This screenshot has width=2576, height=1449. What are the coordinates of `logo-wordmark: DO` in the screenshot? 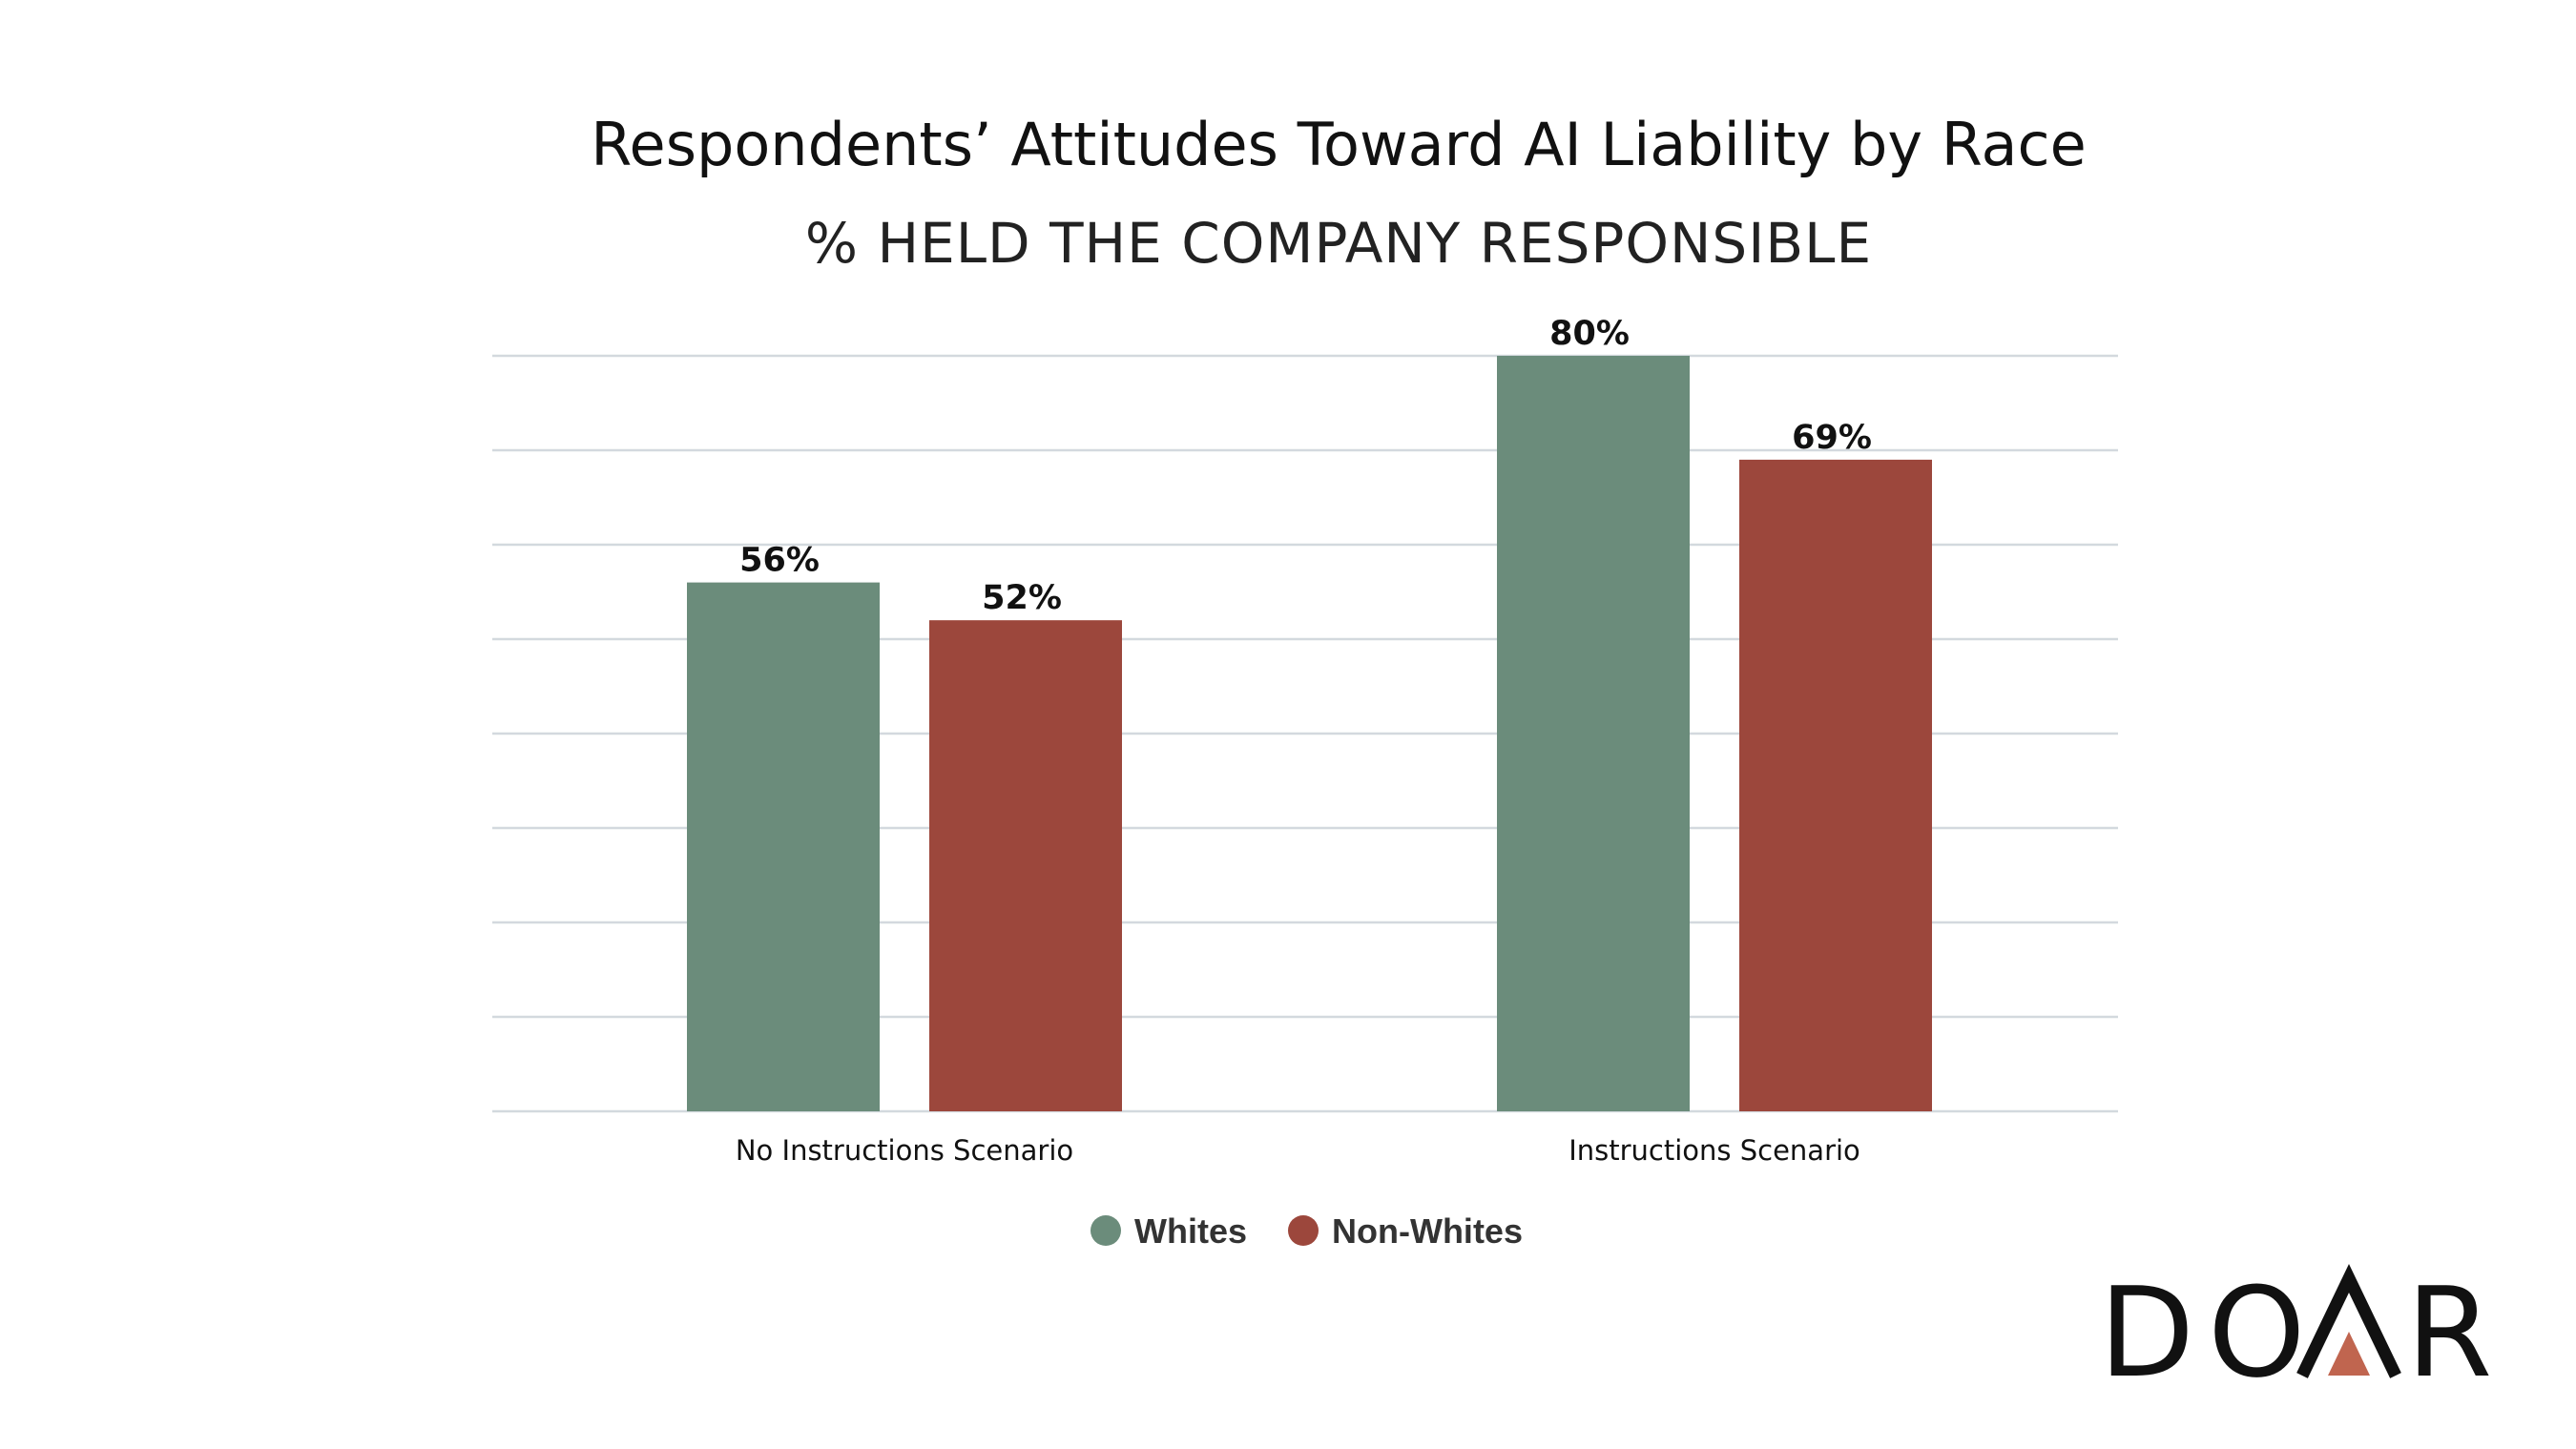 It's located at (2208, 1332).